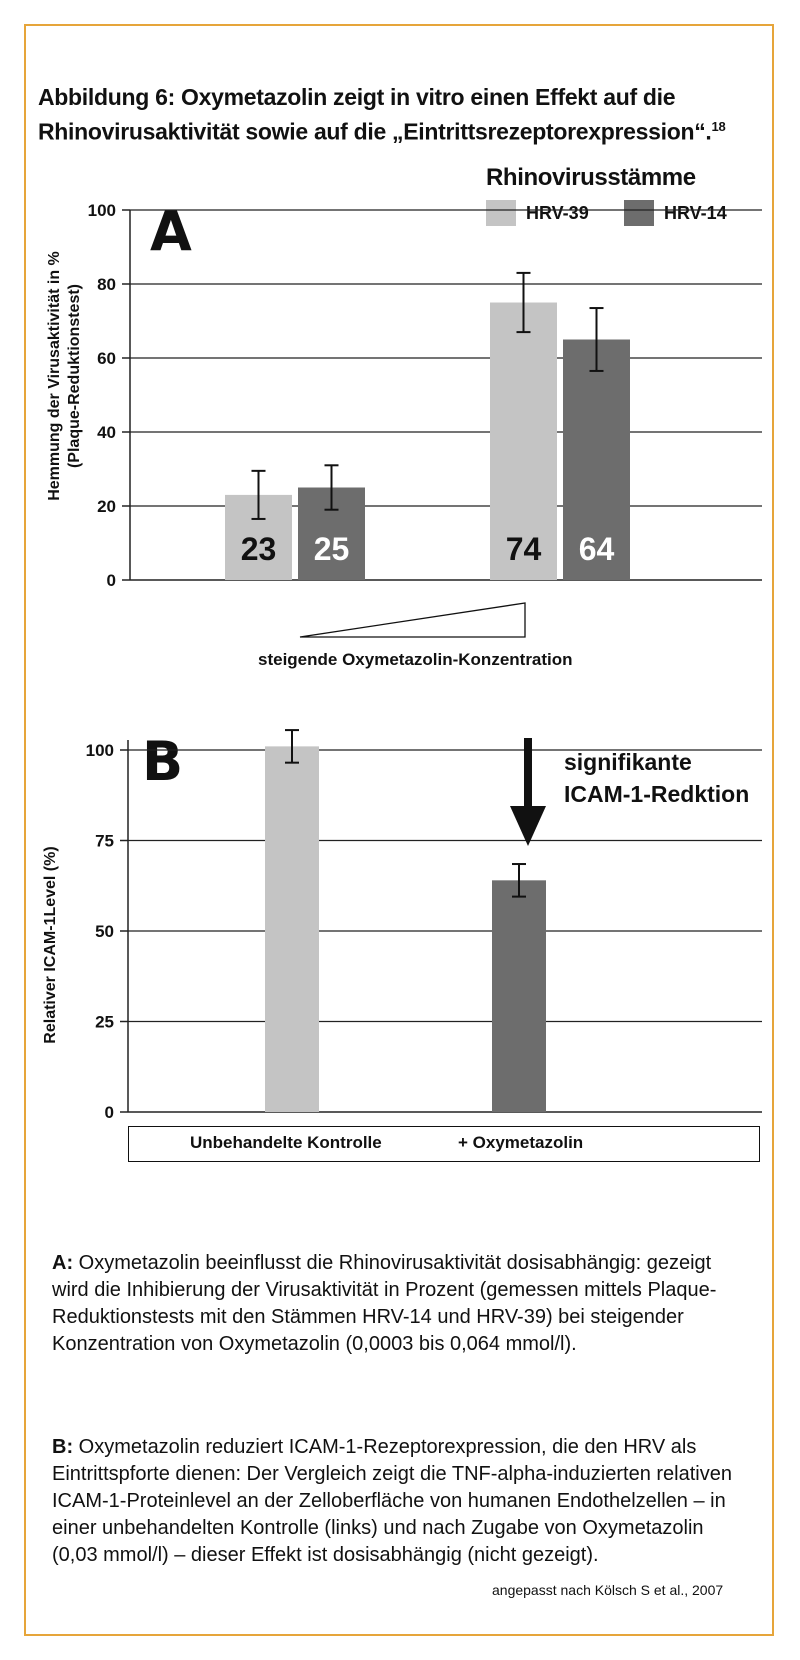 The height and width of the screenshot is (1660, 800). I want to click on legend-item-hrv-39: HRV-39, so click(537, 213).